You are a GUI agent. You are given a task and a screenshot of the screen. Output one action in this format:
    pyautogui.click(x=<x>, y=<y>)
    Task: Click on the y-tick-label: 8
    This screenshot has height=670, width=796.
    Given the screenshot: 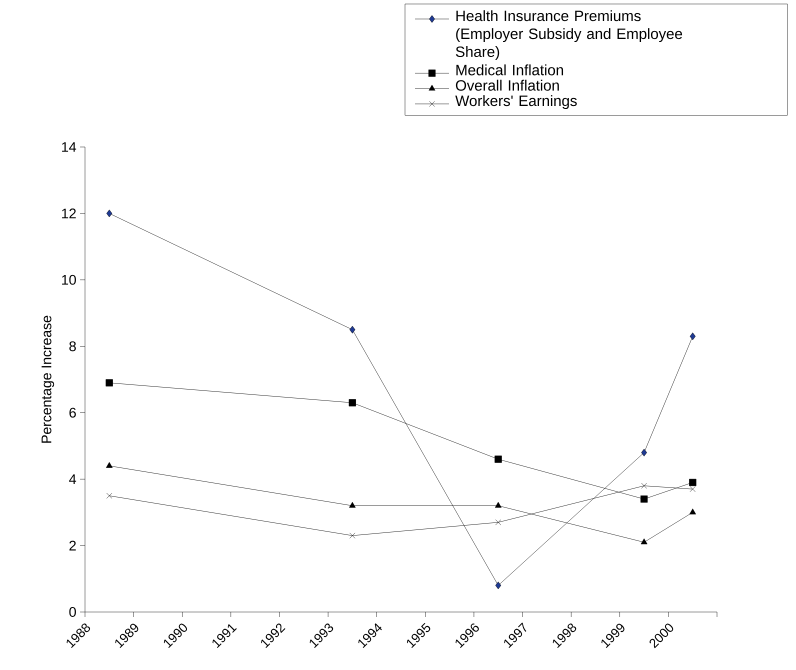 What is the action you would take?
    pyautogui.click(x=72, y=346)
    